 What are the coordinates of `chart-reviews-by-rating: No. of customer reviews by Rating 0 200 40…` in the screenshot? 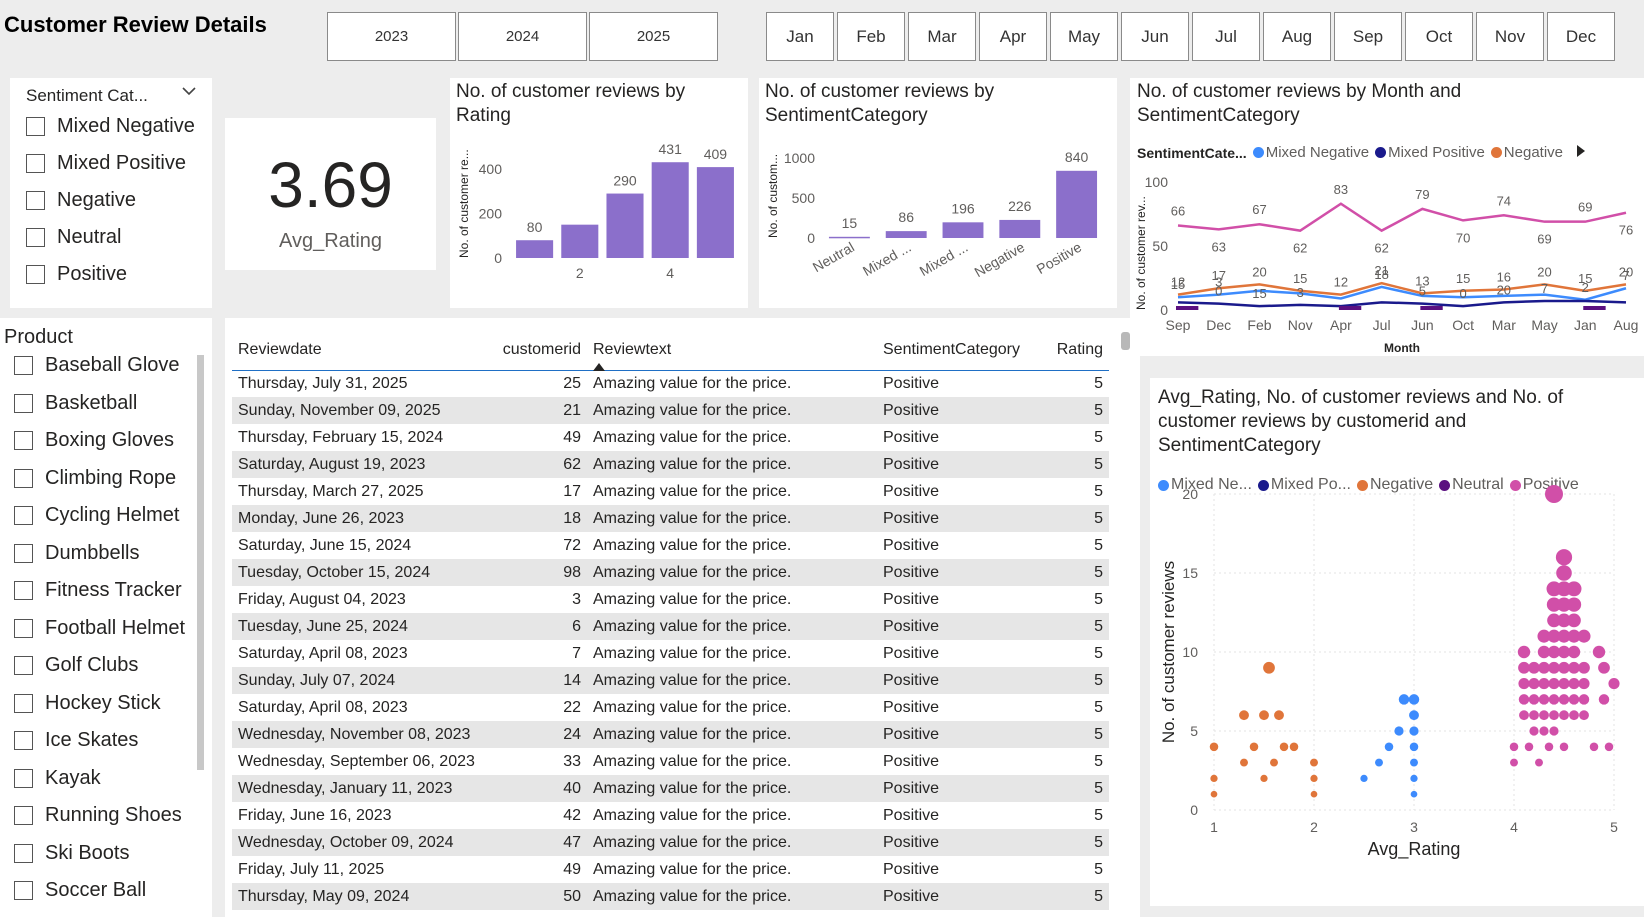 It's located at (599, 193).